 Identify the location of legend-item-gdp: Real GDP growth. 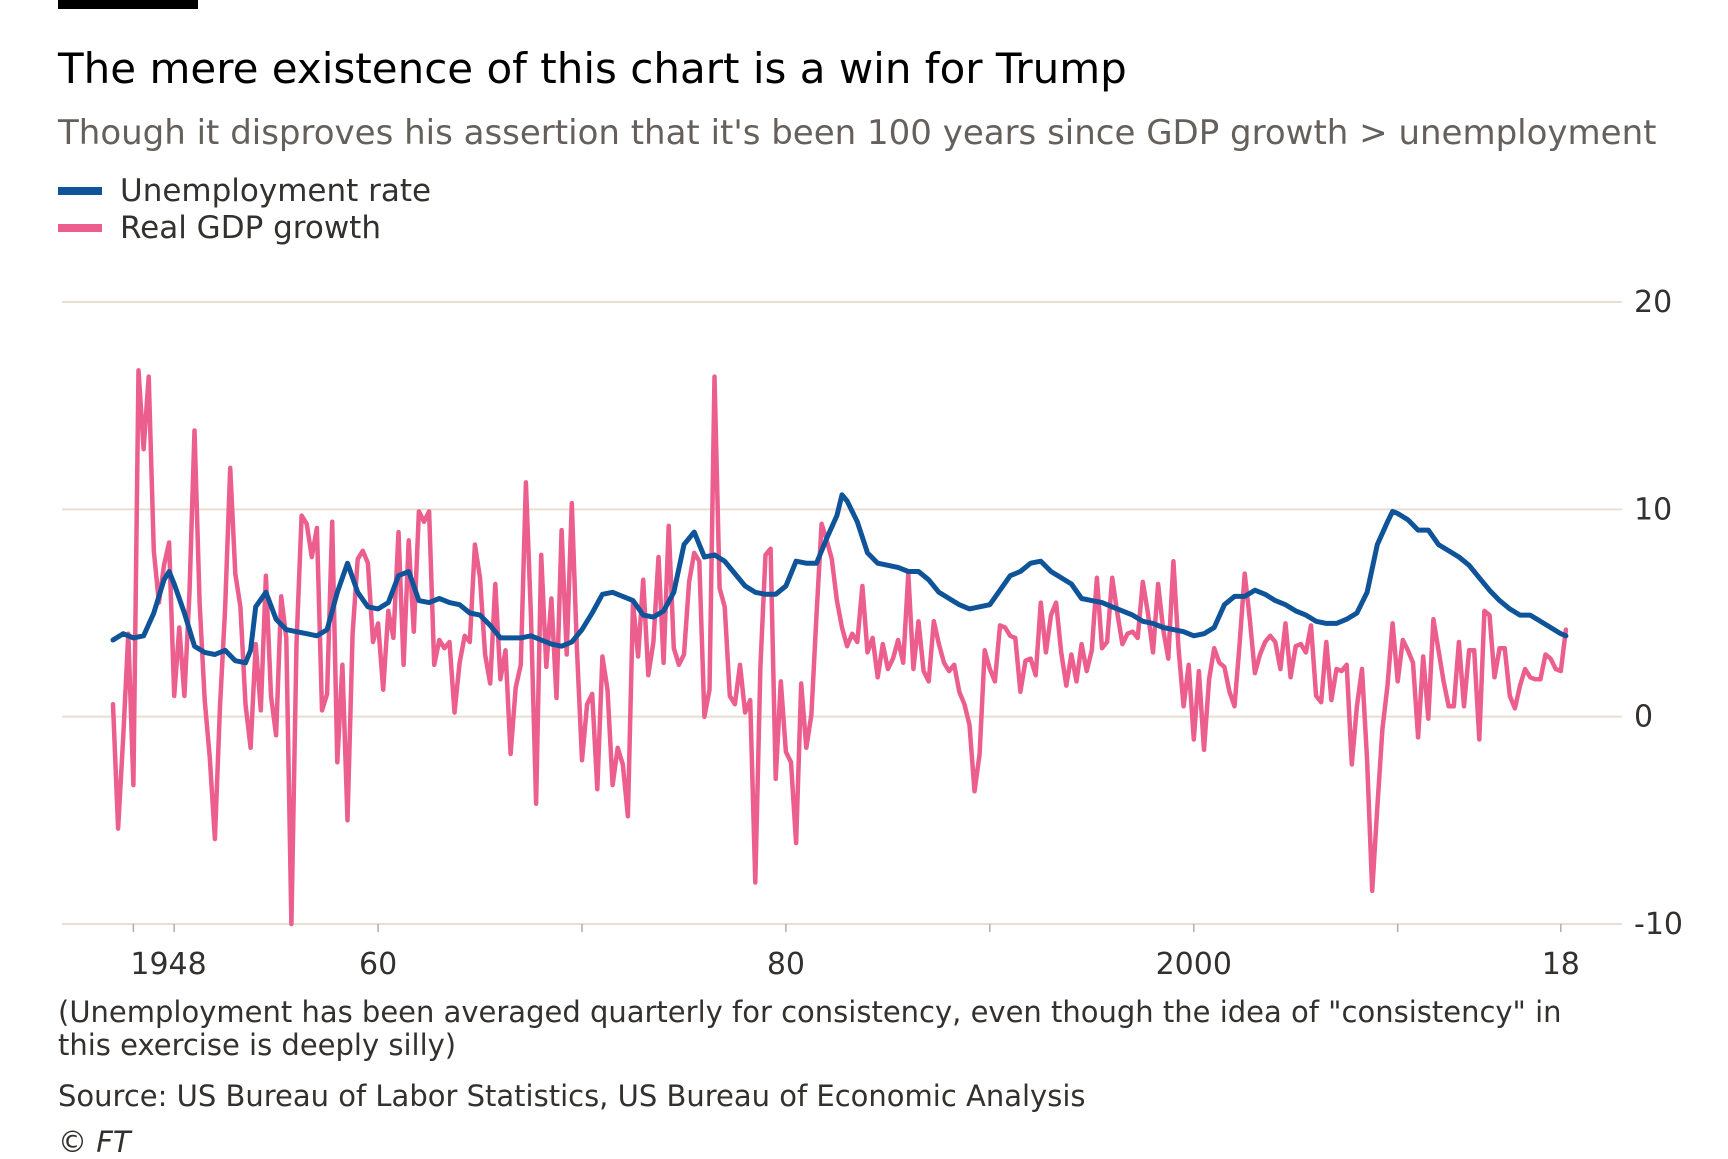
(244, 227).